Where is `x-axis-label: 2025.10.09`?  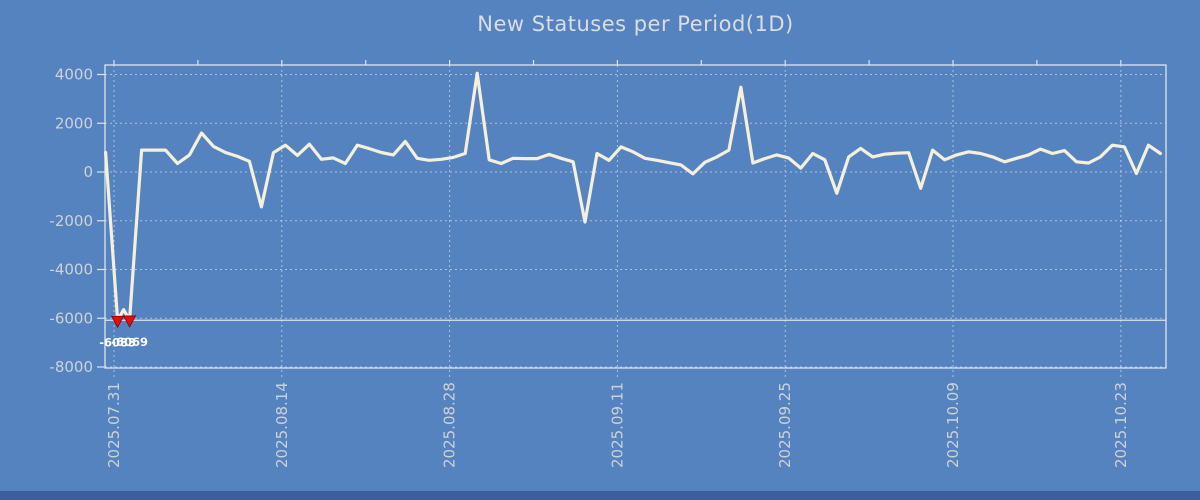
x-axis-label: 2025.10.09 is located at coordinates (953, 425).